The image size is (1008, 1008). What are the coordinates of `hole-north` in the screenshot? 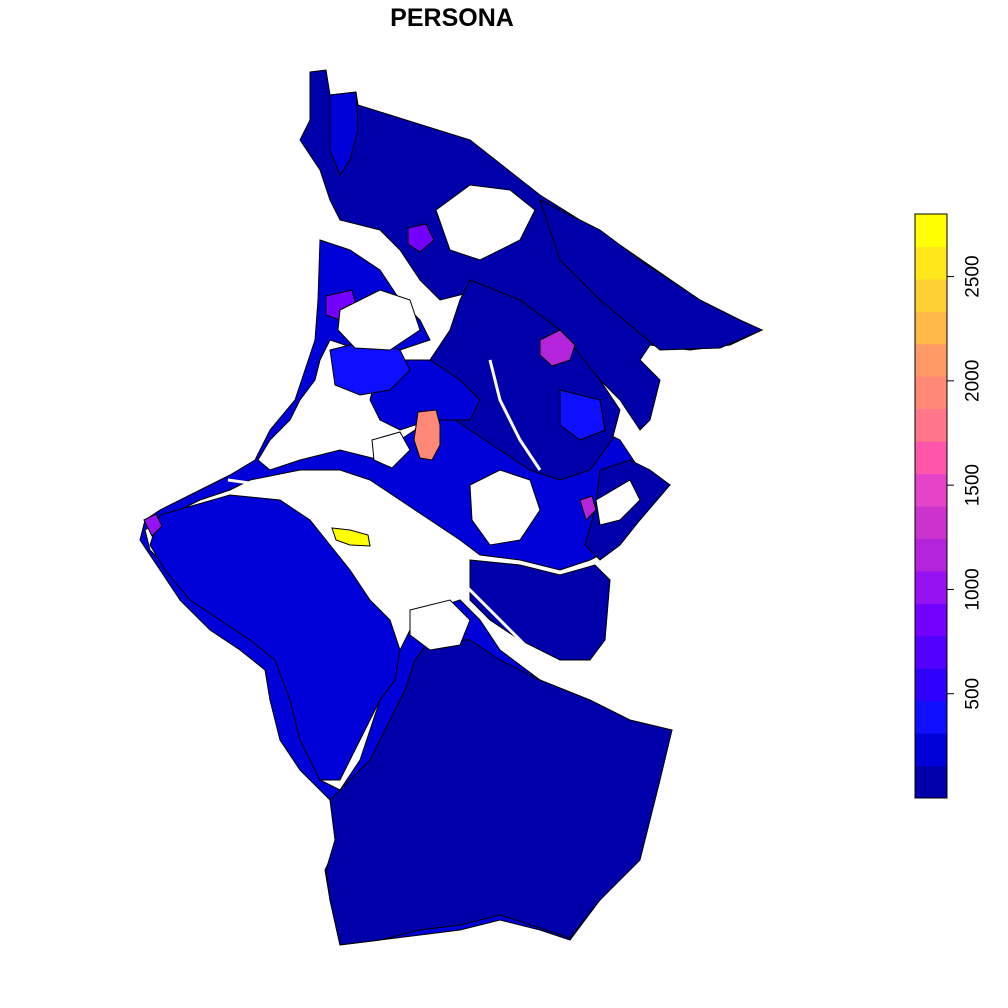 It's located at (485, 222).